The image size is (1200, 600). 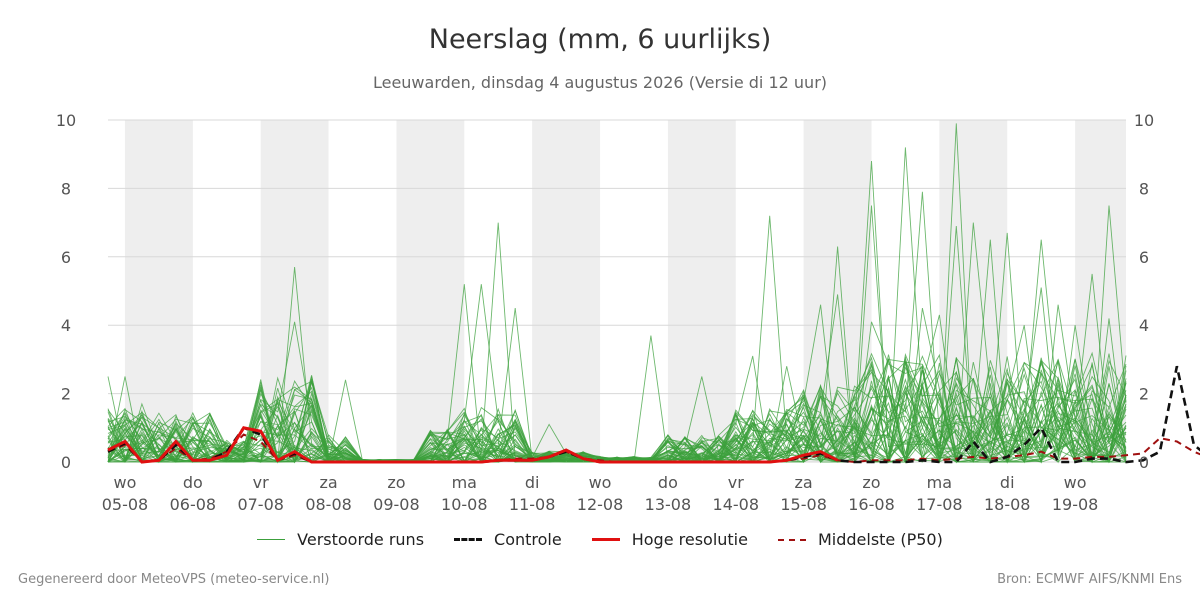 I want to click on y-tick-label-left: 2, so click(x=66, y=394).